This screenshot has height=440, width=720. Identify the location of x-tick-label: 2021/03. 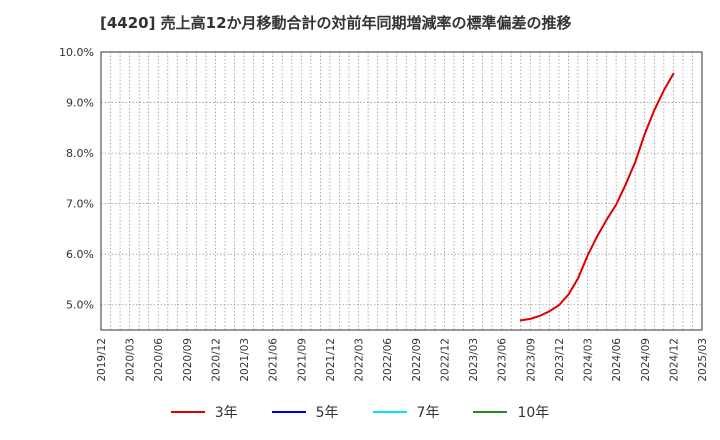
(245, 360).